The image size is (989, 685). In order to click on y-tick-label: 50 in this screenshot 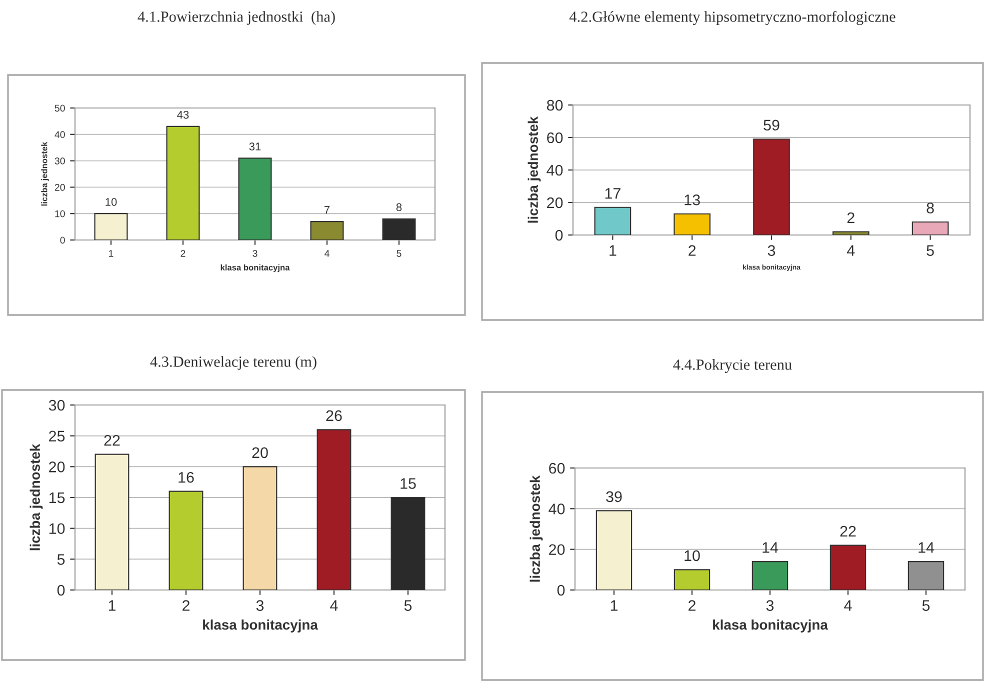, I will do `click(59, 108)`.